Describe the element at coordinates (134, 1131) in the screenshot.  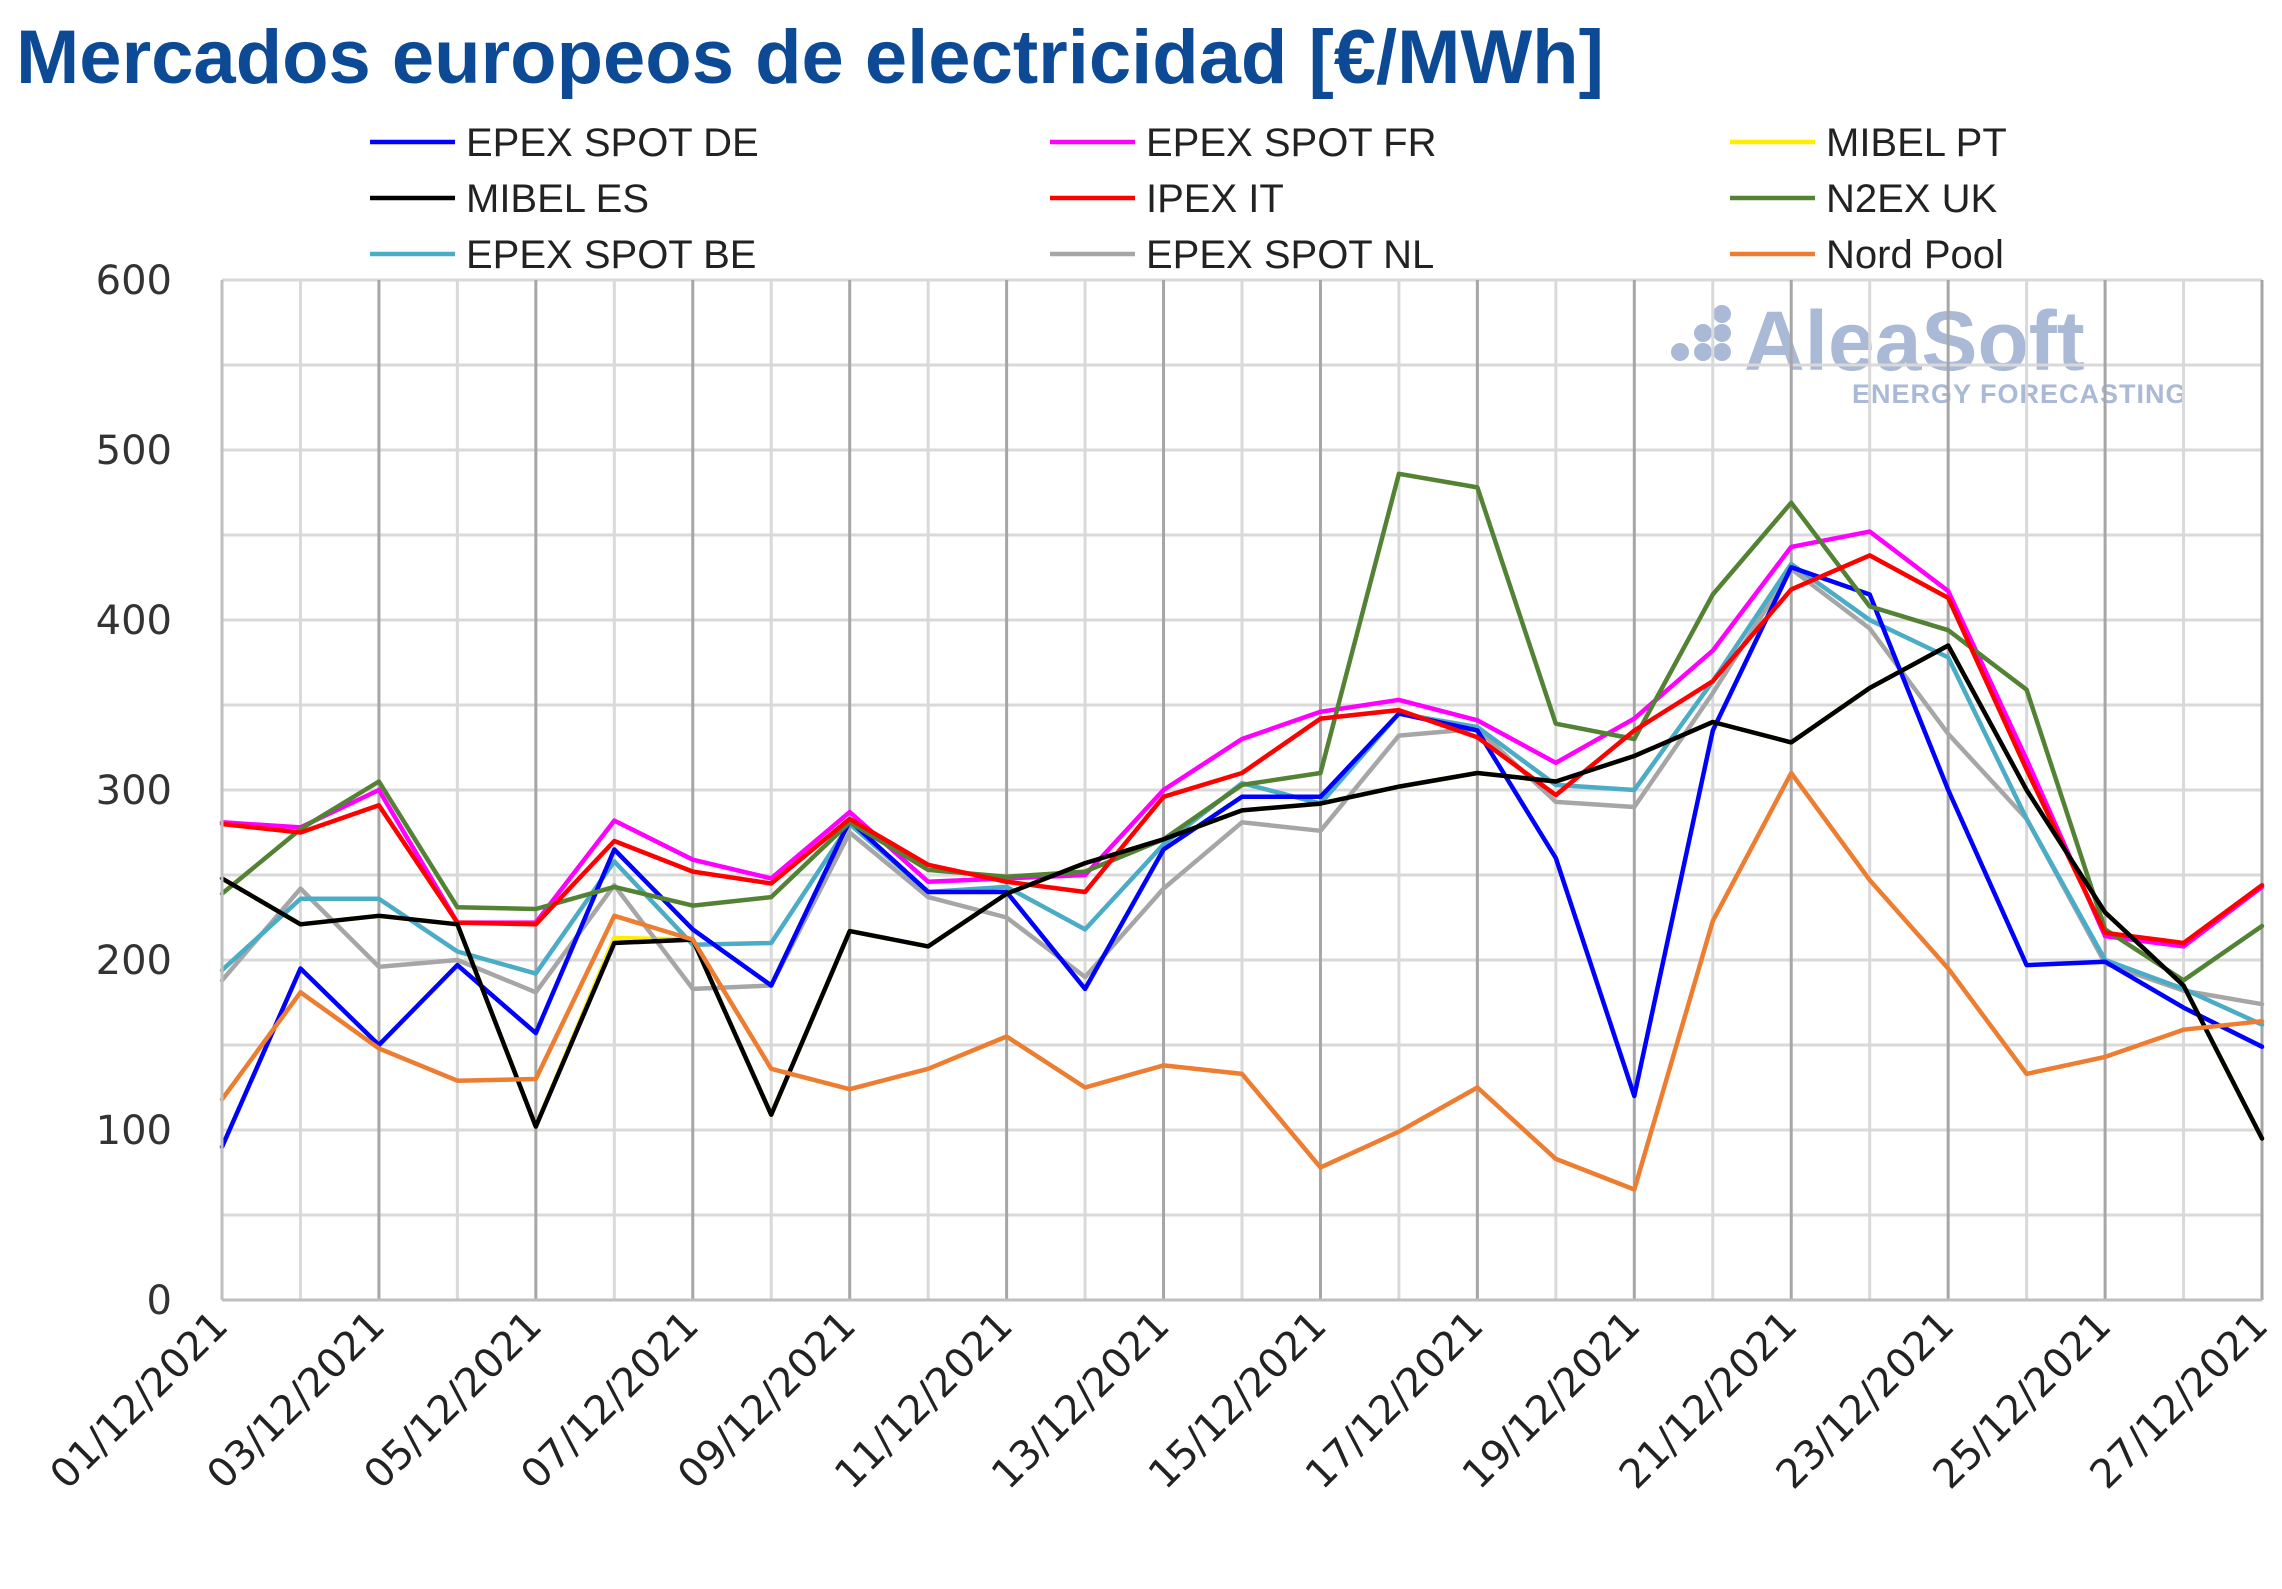
I see `y-tick-label: 100` at that location.